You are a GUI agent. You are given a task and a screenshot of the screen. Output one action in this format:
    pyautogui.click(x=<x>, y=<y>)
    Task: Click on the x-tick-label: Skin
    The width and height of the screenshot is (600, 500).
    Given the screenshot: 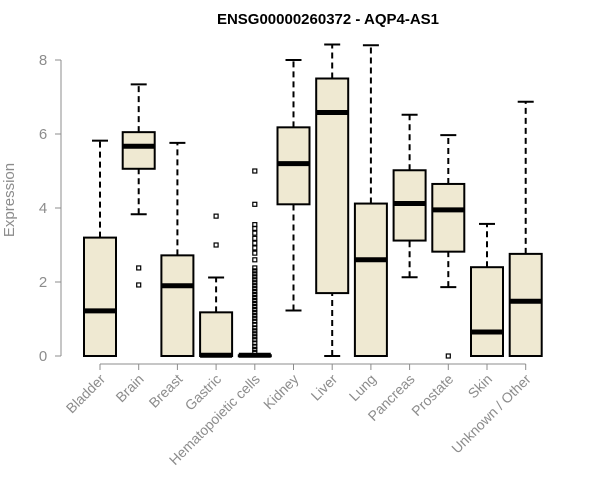 What is the action you would take?
    pyautogui.click(x=480, y=386)
    